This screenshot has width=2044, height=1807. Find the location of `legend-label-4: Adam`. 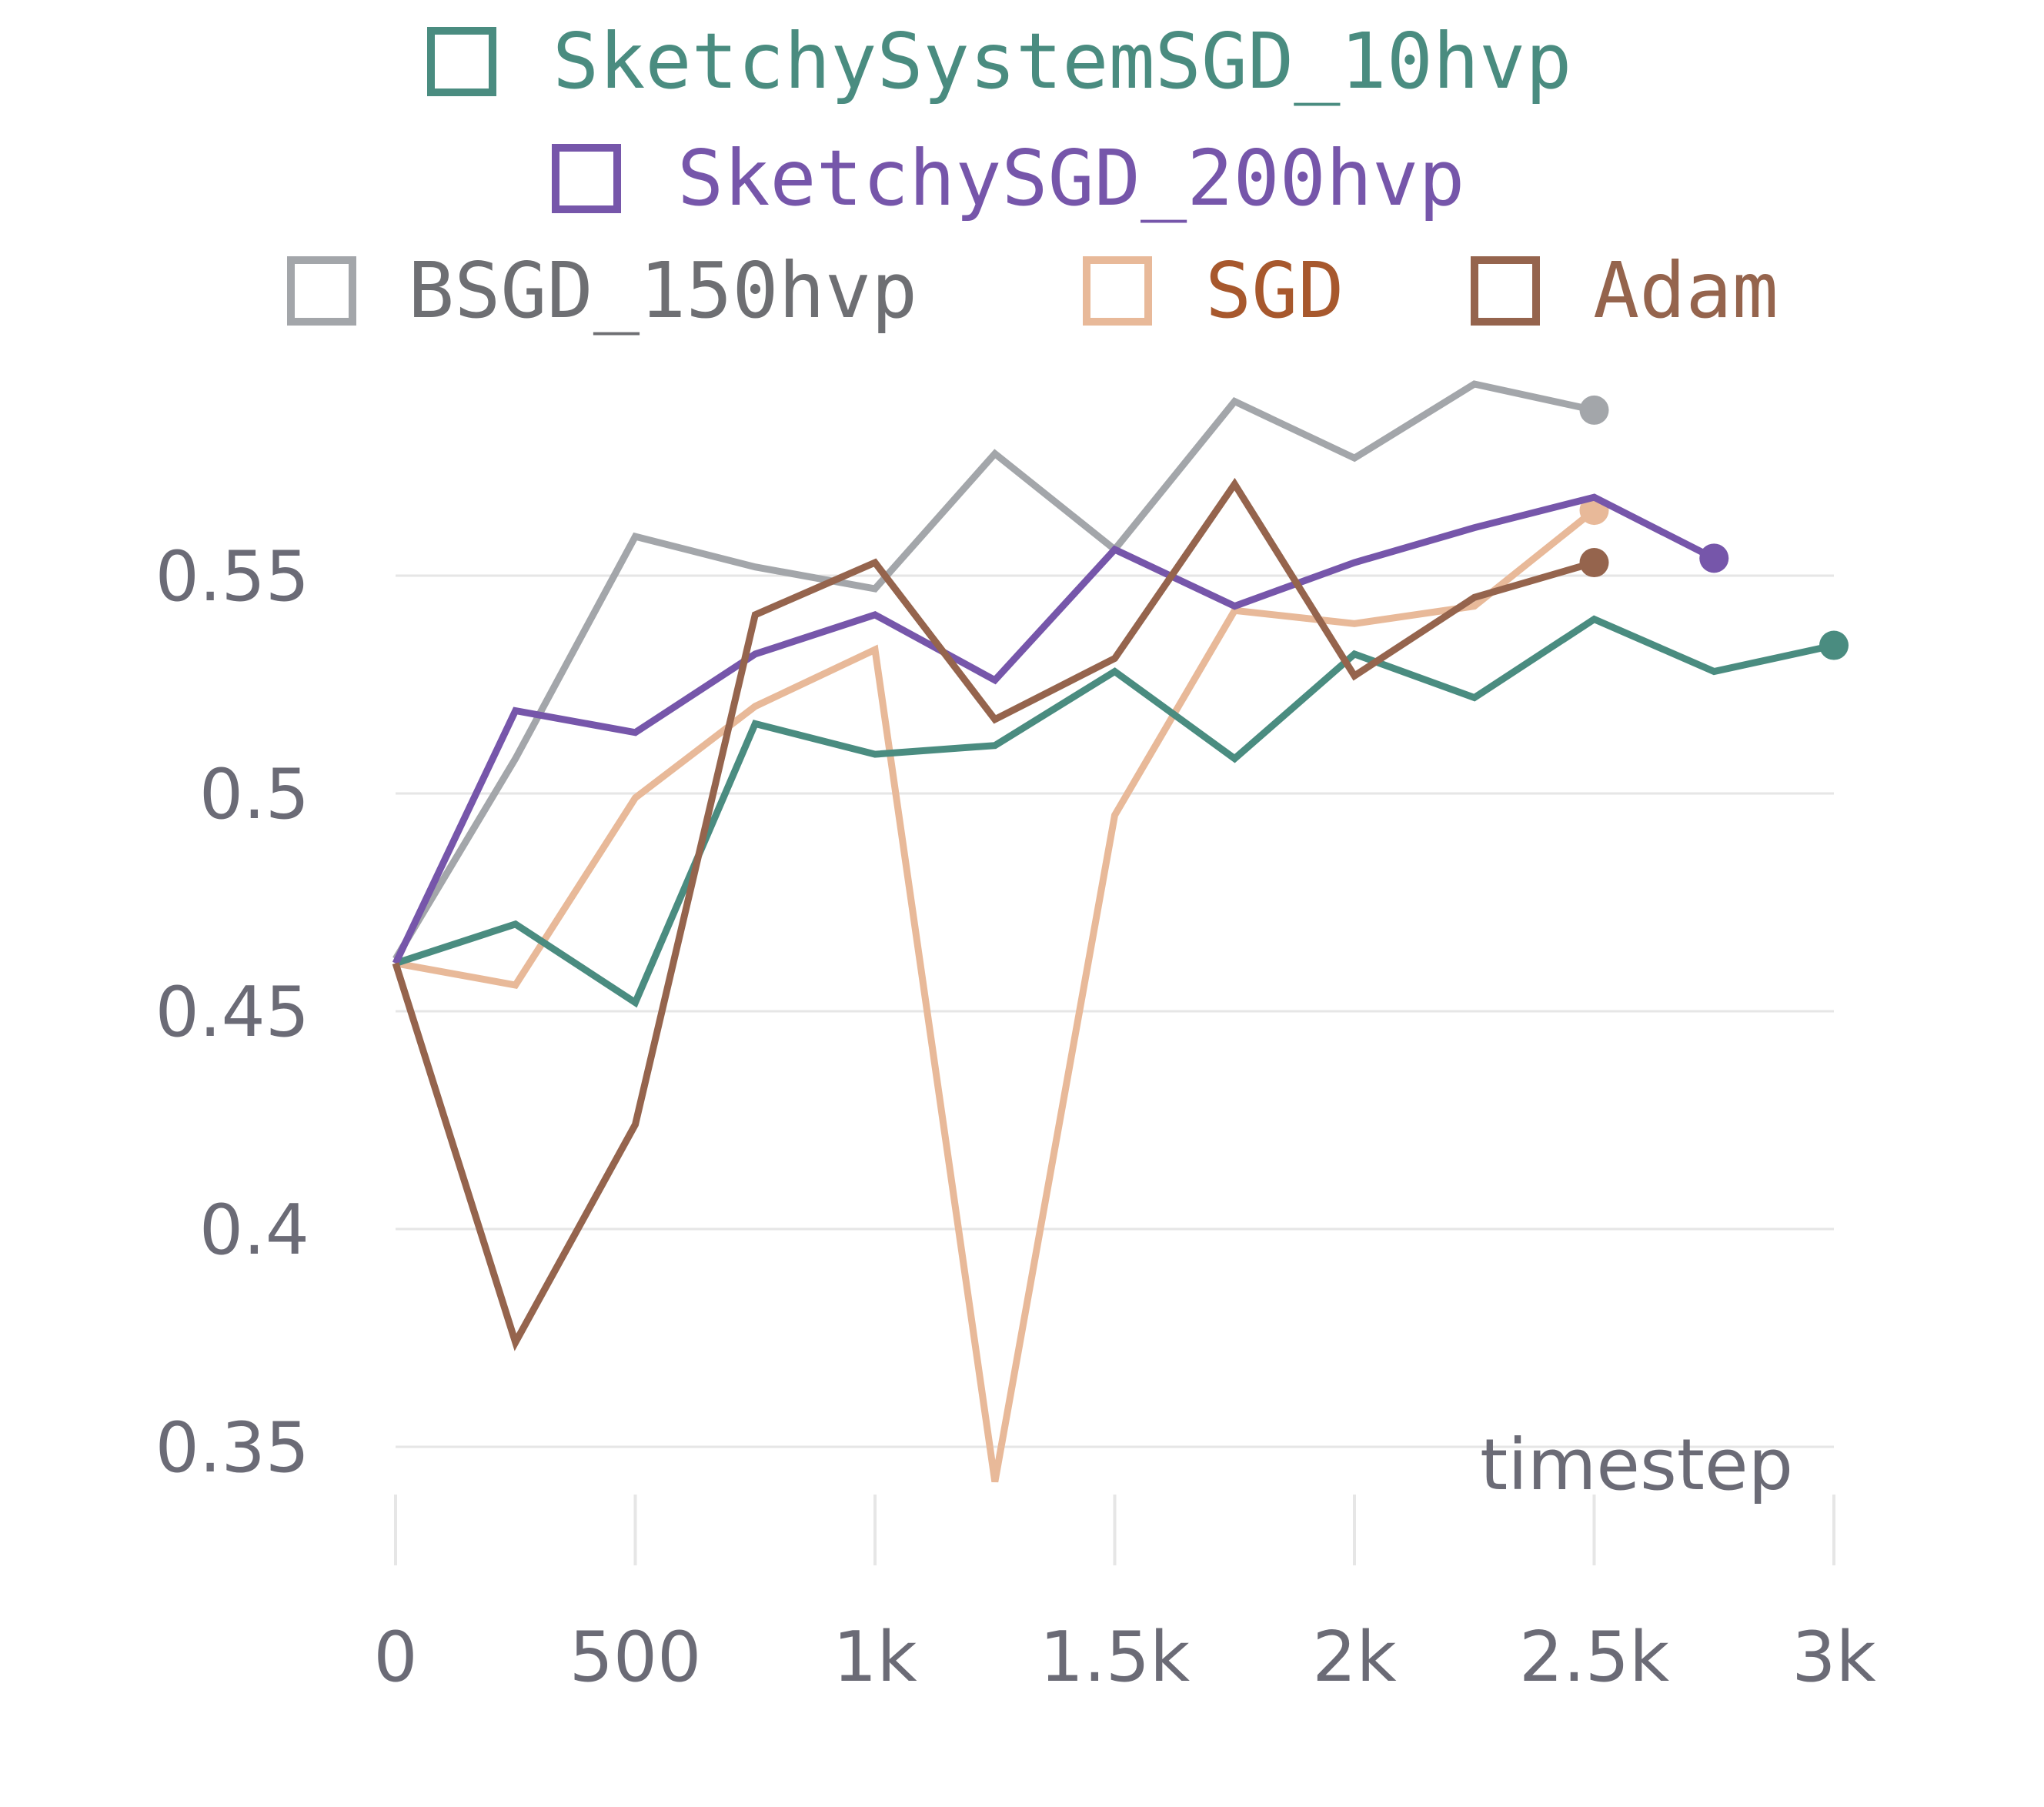

legend-label-4: Adam is located at coordinates (1685, 290).